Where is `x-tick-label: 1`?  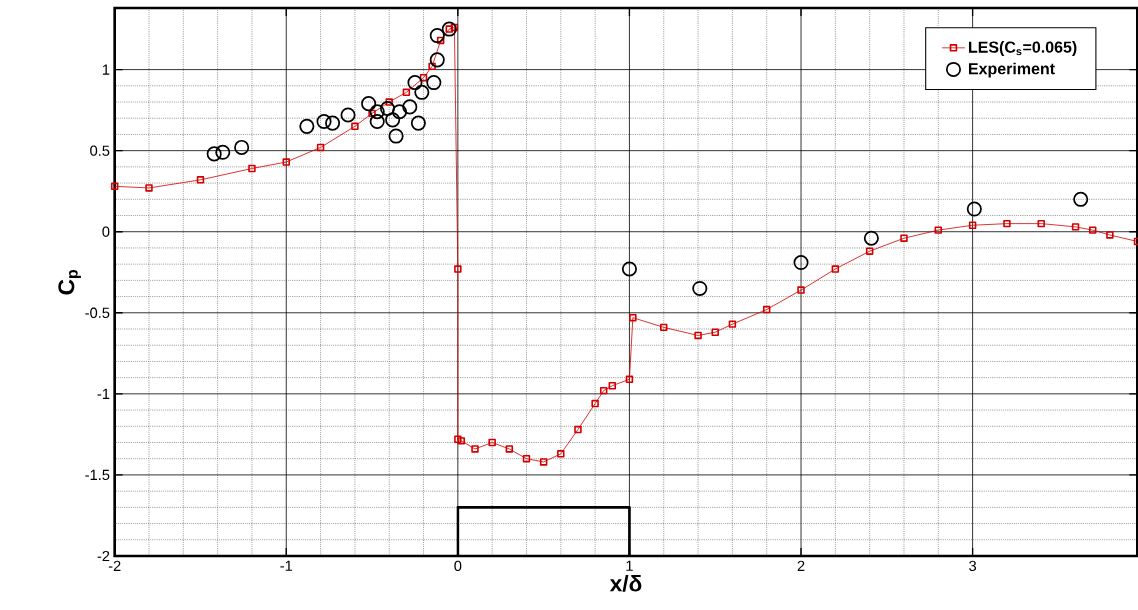
x-tick-label: 1 is located at coordinates (629, 565).